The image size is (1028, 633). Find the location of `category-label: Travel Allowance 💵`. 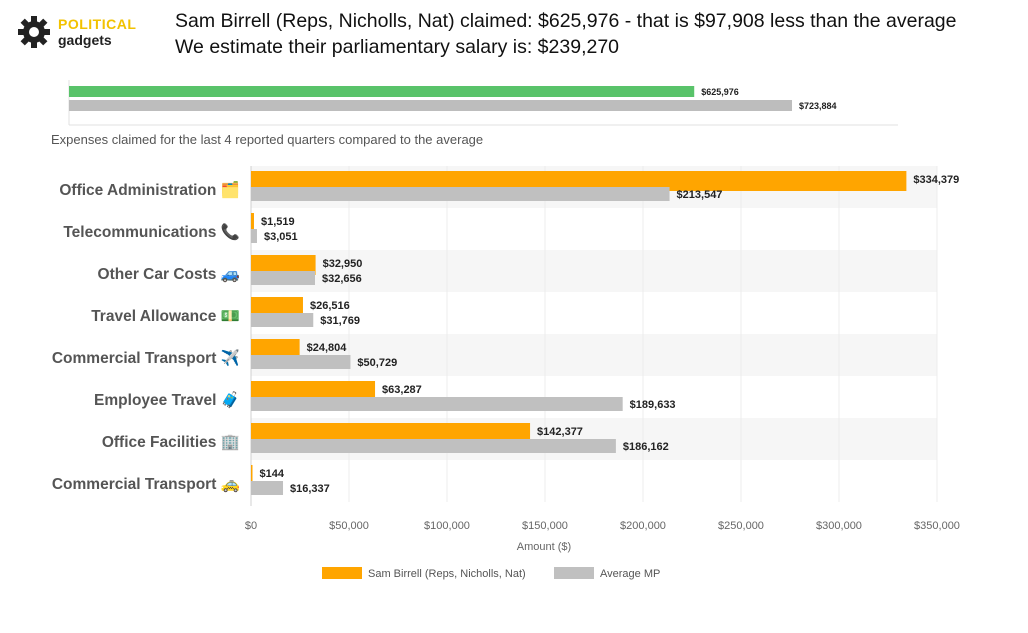

category-label: Travel Allowance 💵 is located at coordinates (165, 316).